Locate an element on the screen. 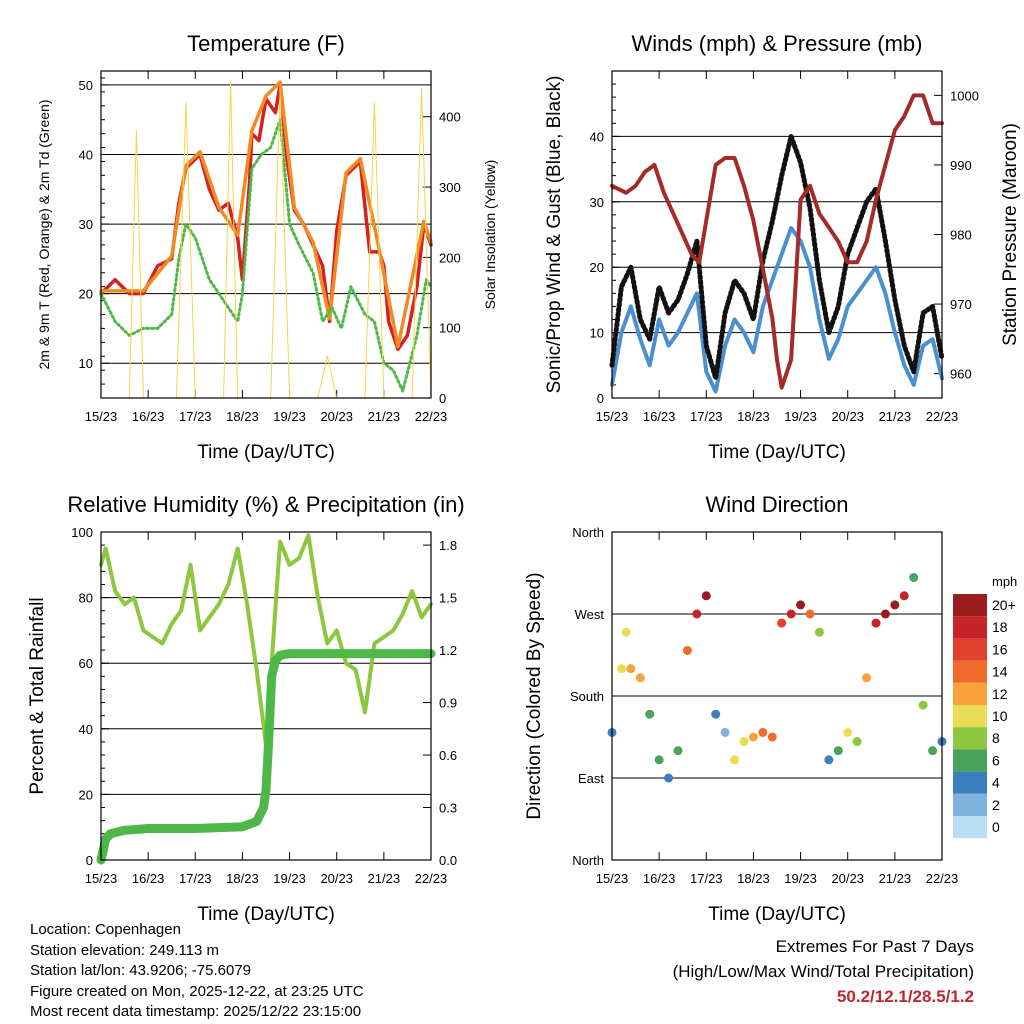 The height and width of the screenshot is (1024, 1024). series-total-precipitation is located at coordinates (266, 757).